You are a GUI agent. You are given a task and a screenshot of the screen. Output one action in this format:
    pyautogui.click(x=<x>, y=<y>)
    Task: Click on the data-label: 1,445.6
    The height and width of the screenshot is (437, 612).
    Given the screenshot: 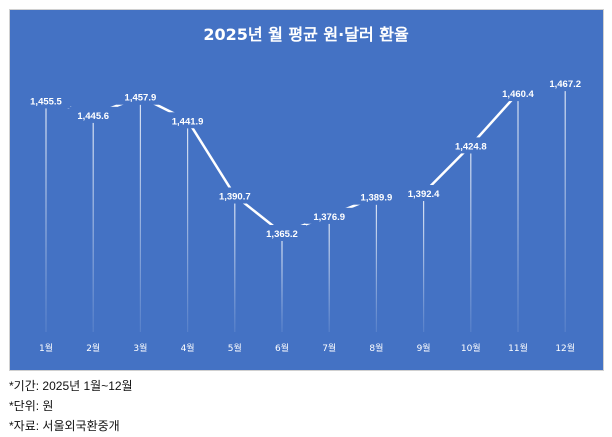 What is the action you would take?
    pyautogui.click(x=93, y=114)
    